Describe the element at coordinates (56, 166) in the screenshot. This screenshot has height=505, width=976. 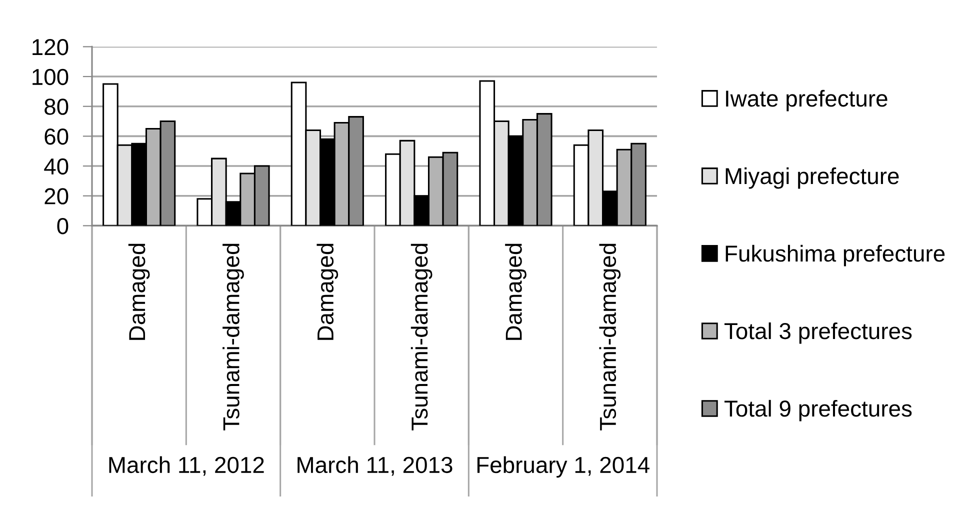
I see `y-tick-label: 40` at that location.